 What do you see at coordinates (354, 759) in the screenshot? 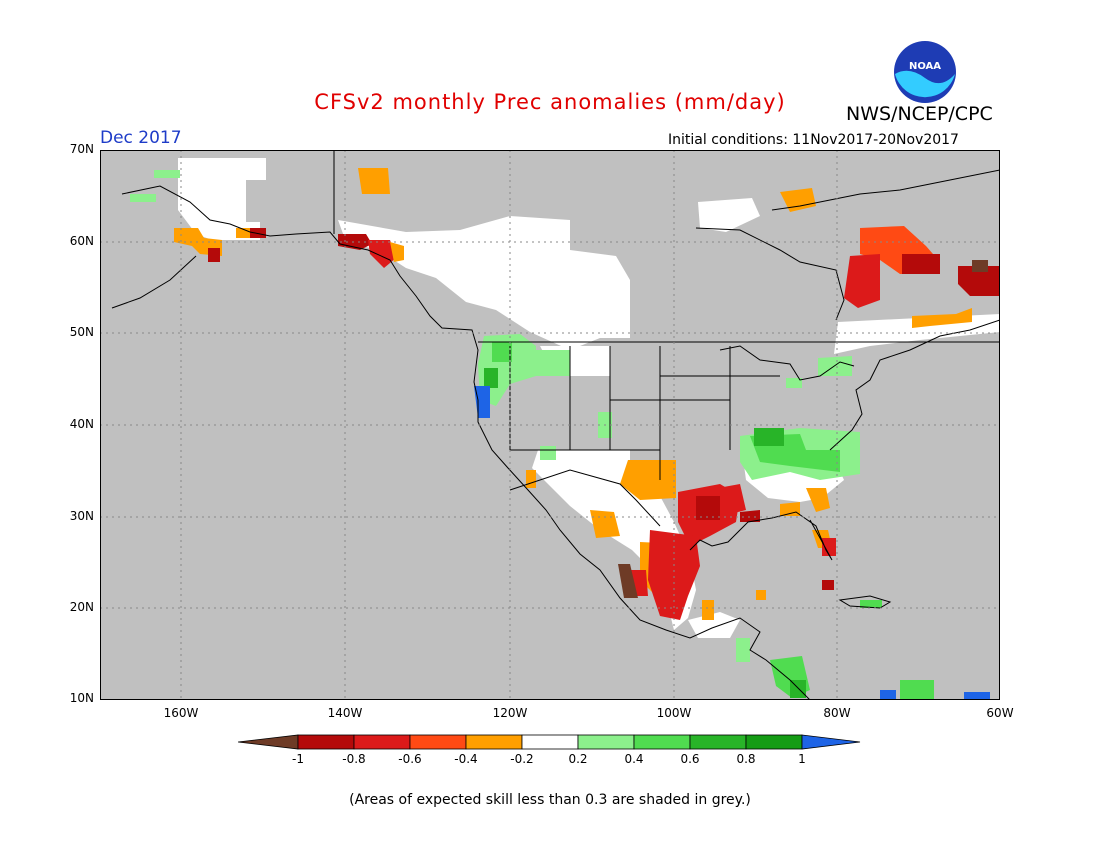
I see `colorbar-label: -0.8` at bounding box center [354, 759].